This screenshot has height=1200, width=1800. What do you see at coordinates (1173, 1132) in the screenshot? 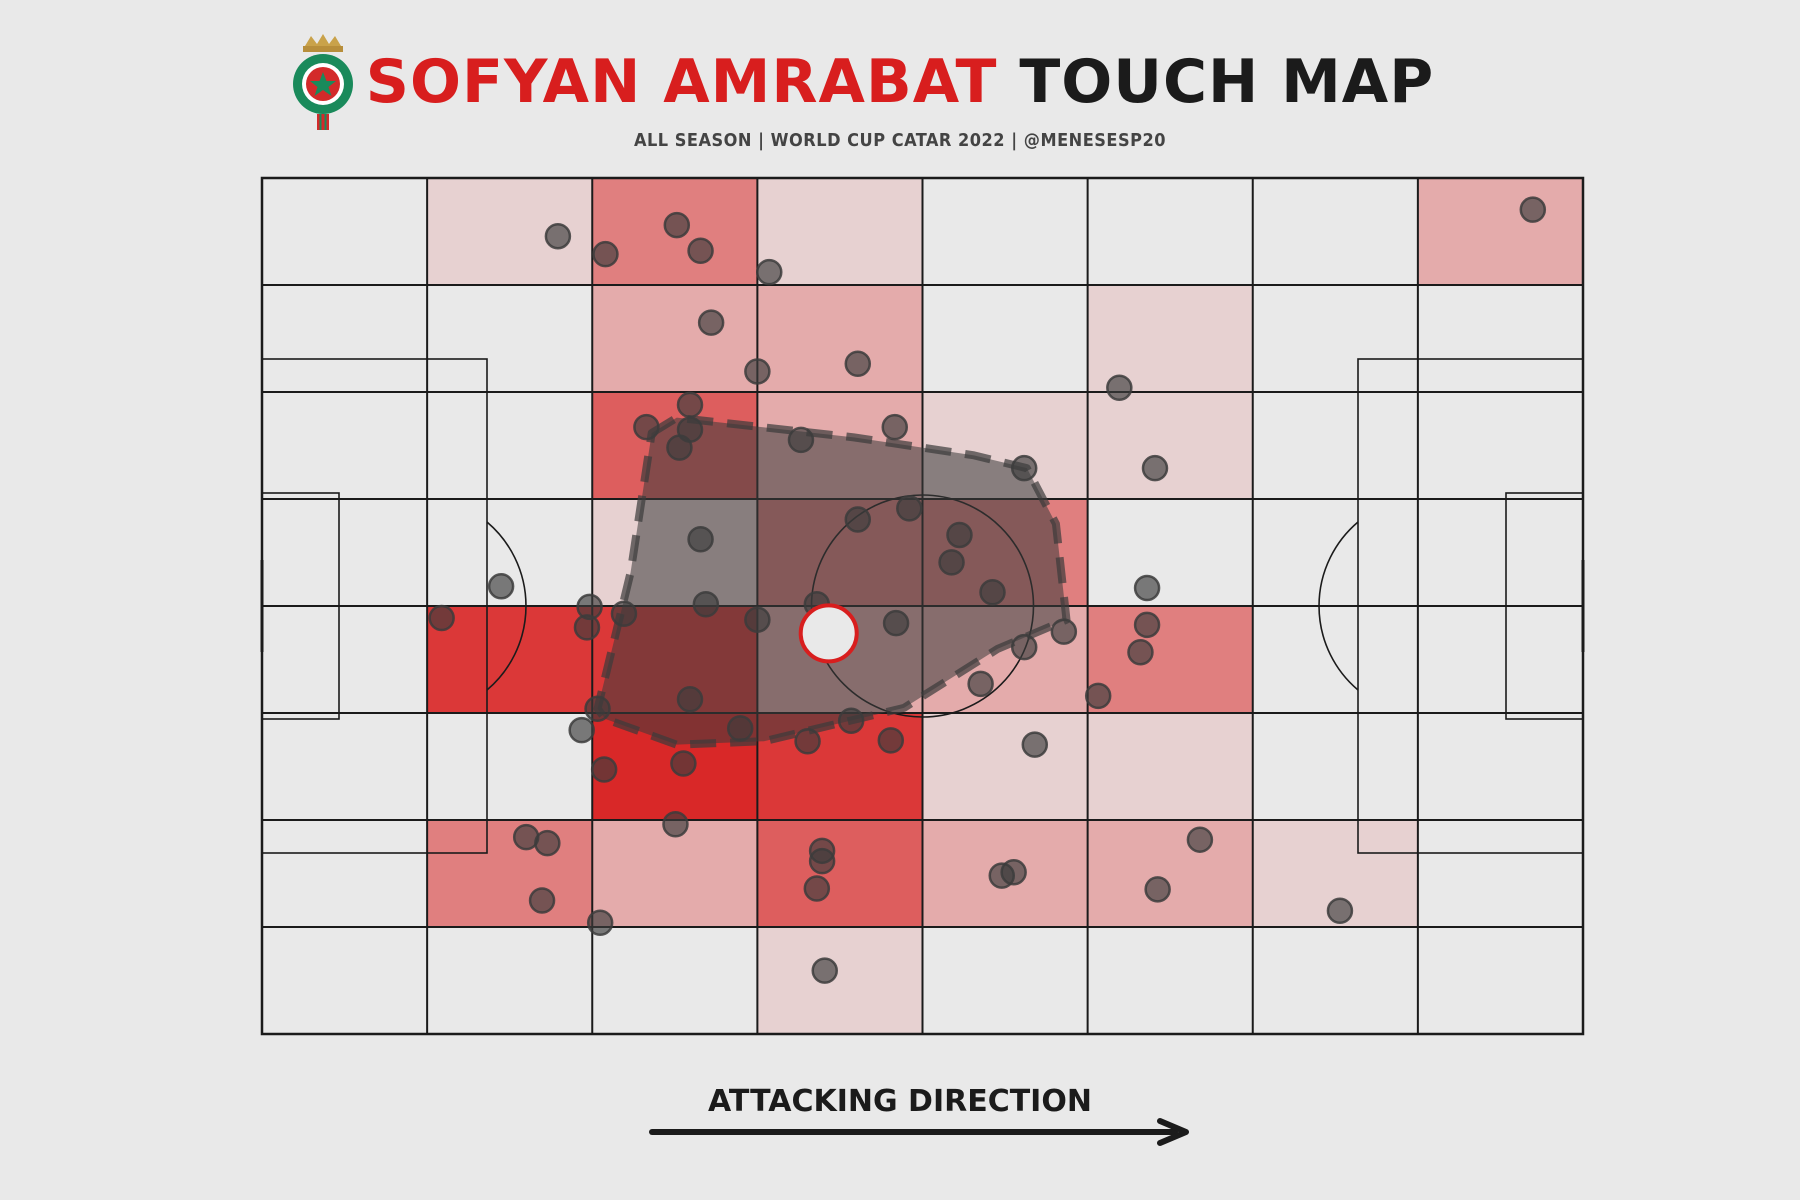
I see `arrow-head-icon` at bounding box center [1173, 1132].